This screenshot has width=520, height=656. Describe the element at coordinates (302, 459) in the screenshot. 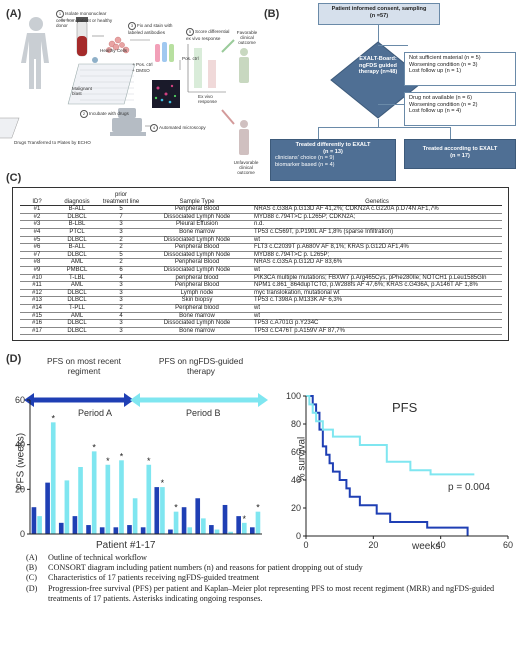

I see `km-ylabel: % survival` at that location.